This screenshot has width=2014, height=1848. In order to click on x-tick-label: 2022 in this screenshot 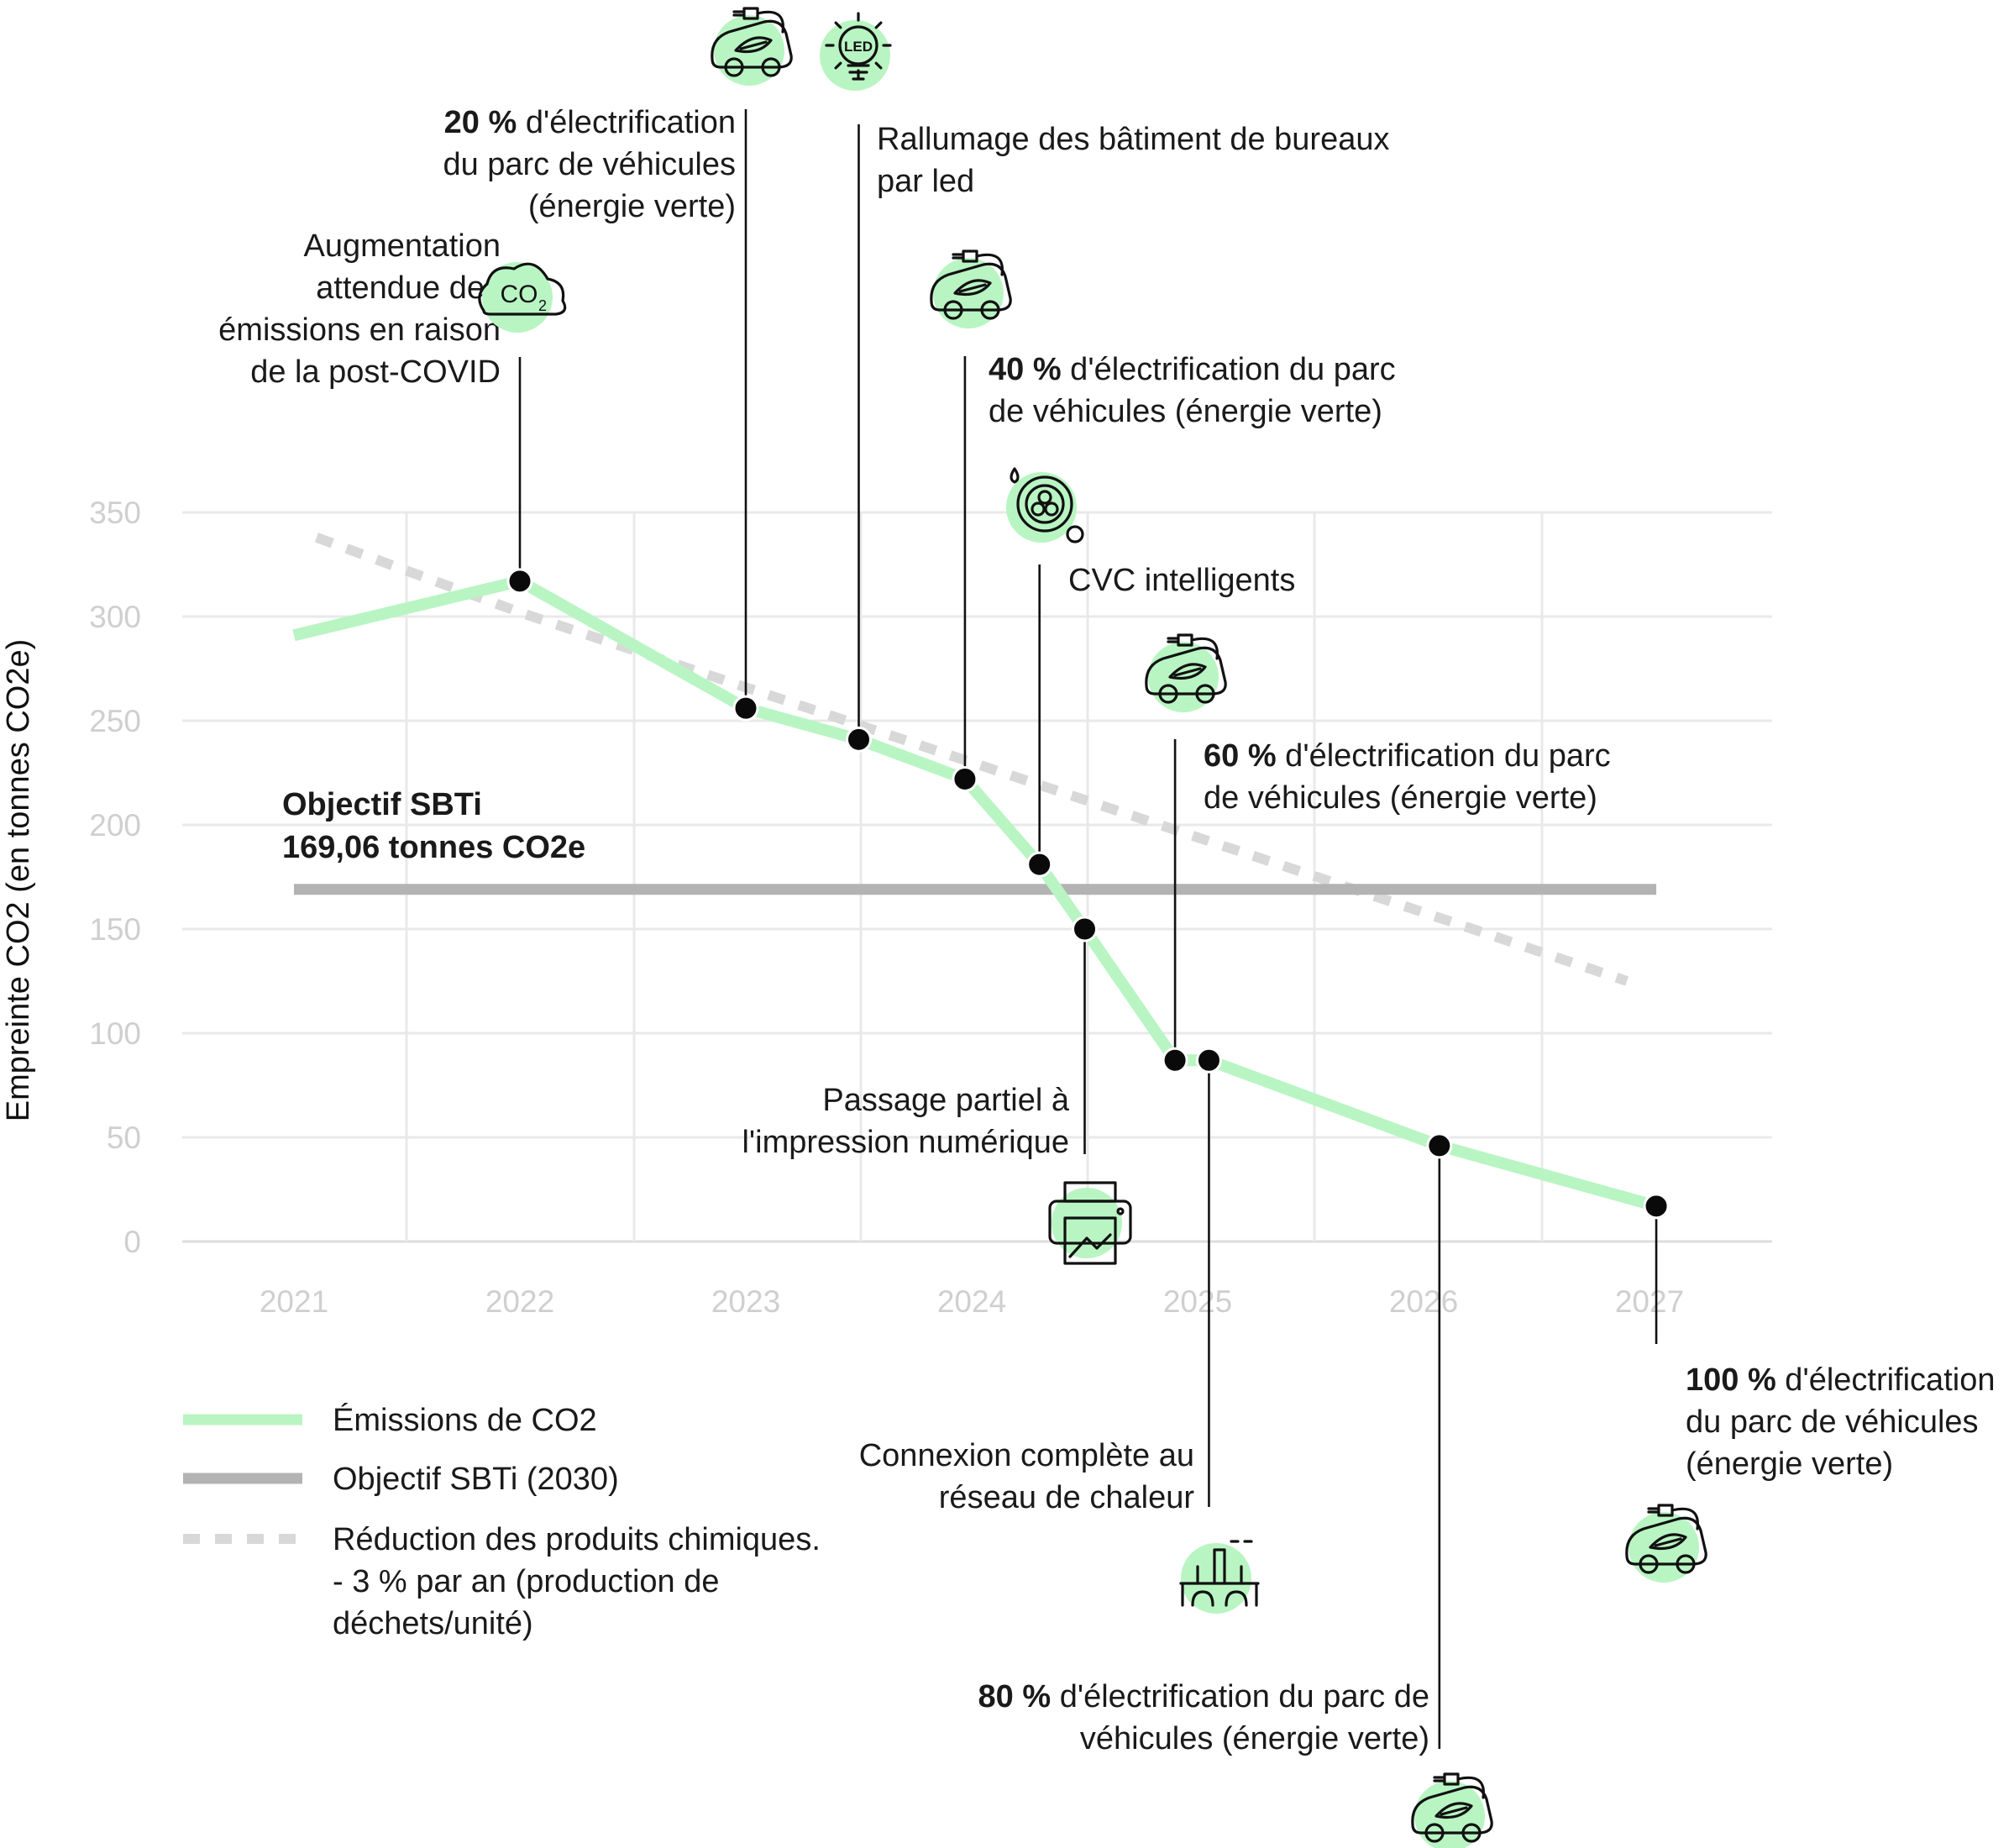, I will do `click(519, 1301)`.